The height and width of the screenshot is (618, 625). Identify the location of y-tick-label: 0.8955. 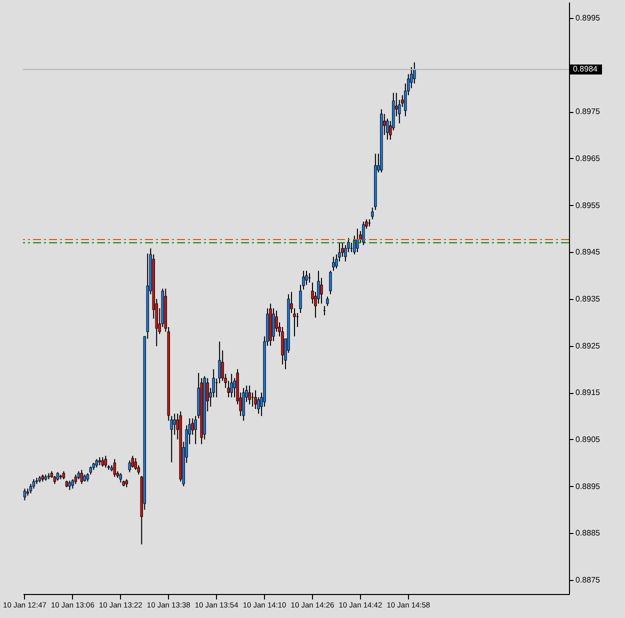
(588, 205).